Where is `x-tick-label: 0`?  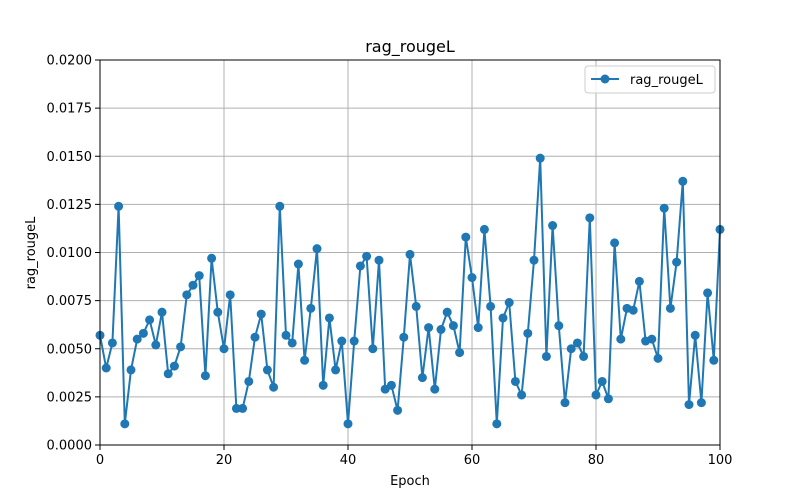 x-tick-label: 0 is located at coordinates (100, 460).